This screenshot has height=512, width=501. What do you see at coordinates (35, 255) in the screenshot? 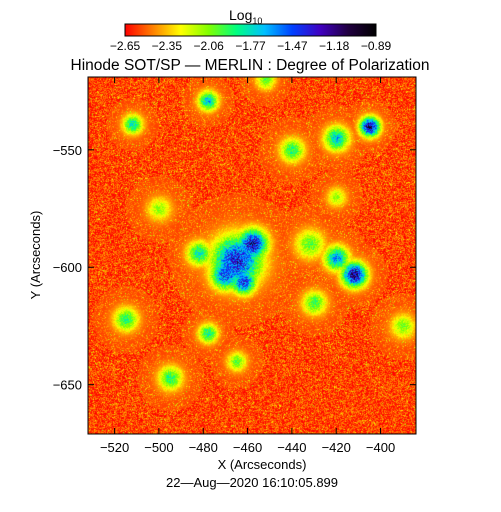
I see `y-axis-label: Y (Arcseconds)` at bounding box center [35, 255].